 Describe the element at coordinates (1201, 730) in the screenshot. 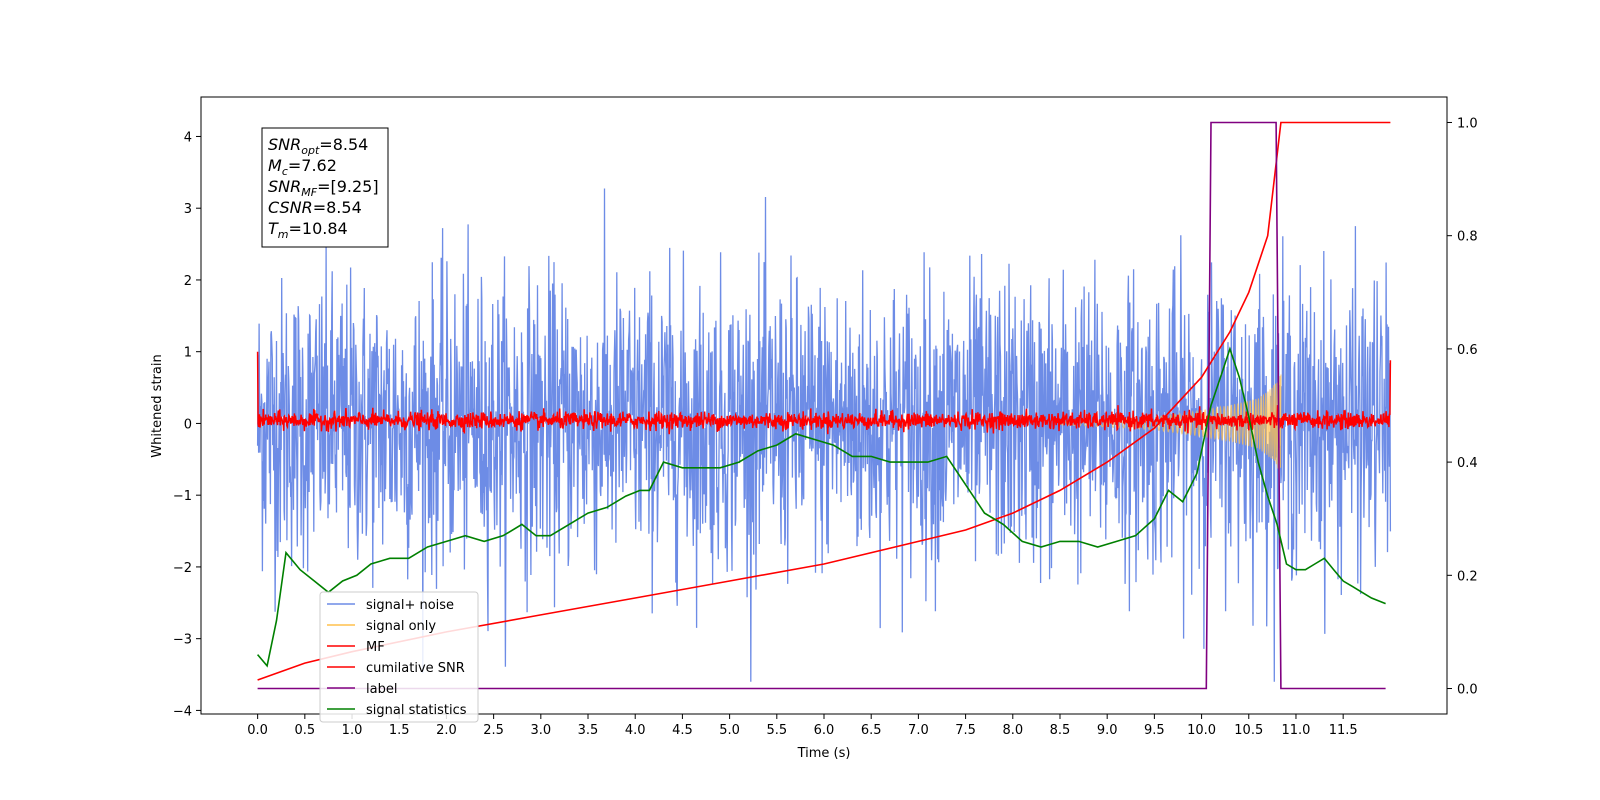

I see `x-tick-label: 10.0` at that location.